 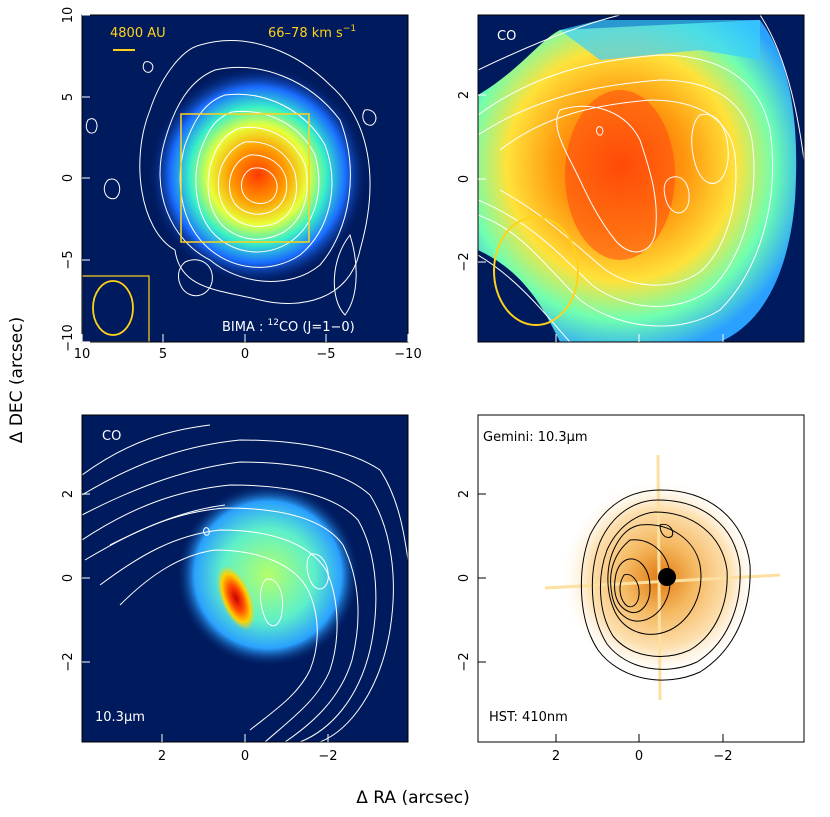 What do you see at coordinates (667, 577) in the screenshot?
I see `central-star` at bounding box center [667, 577].